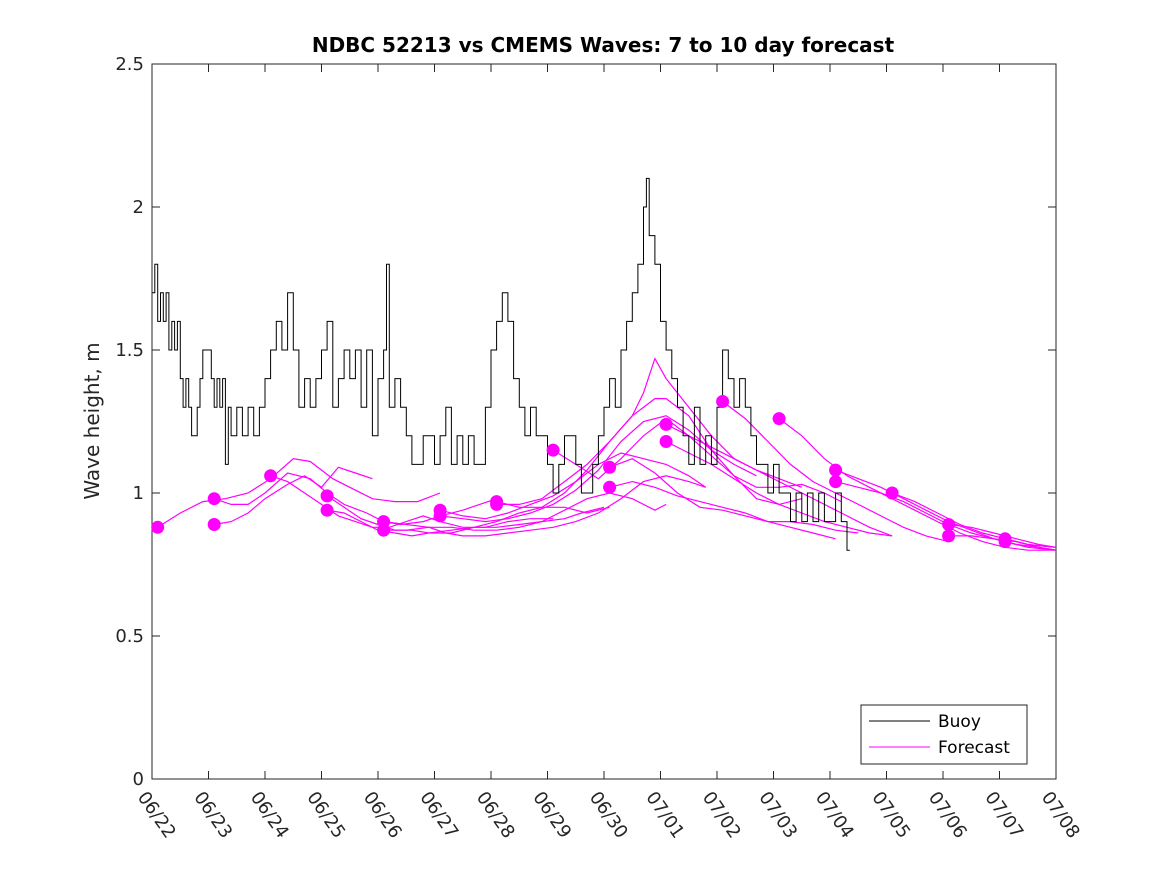 This screenshot has width=1167, height=875. I want to click on x-tick-label: 06/24, so click(269, 815).